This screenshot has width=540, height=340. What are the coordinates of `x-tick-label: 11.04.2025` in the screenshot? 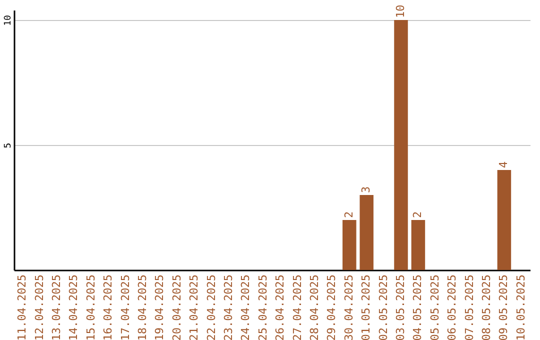 It's located at (22, 307).